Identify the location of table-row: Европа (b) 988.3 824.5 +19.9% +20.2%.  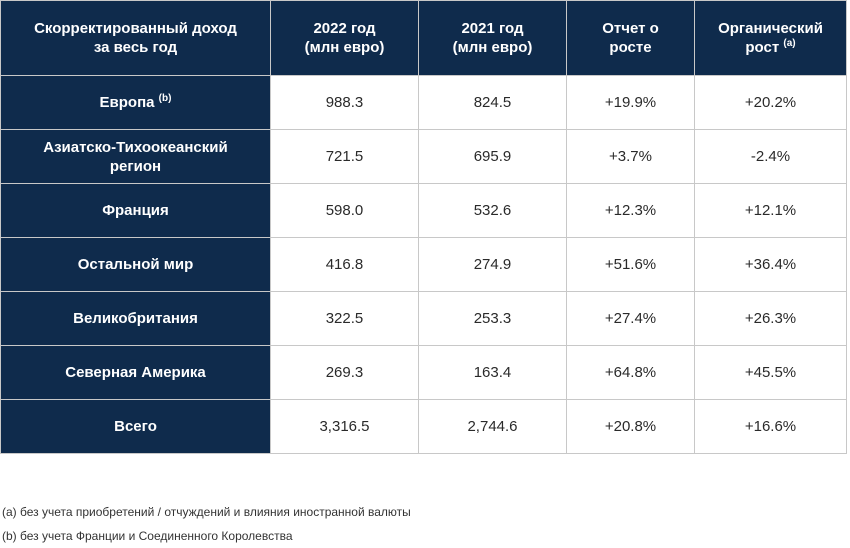
(423, 102).